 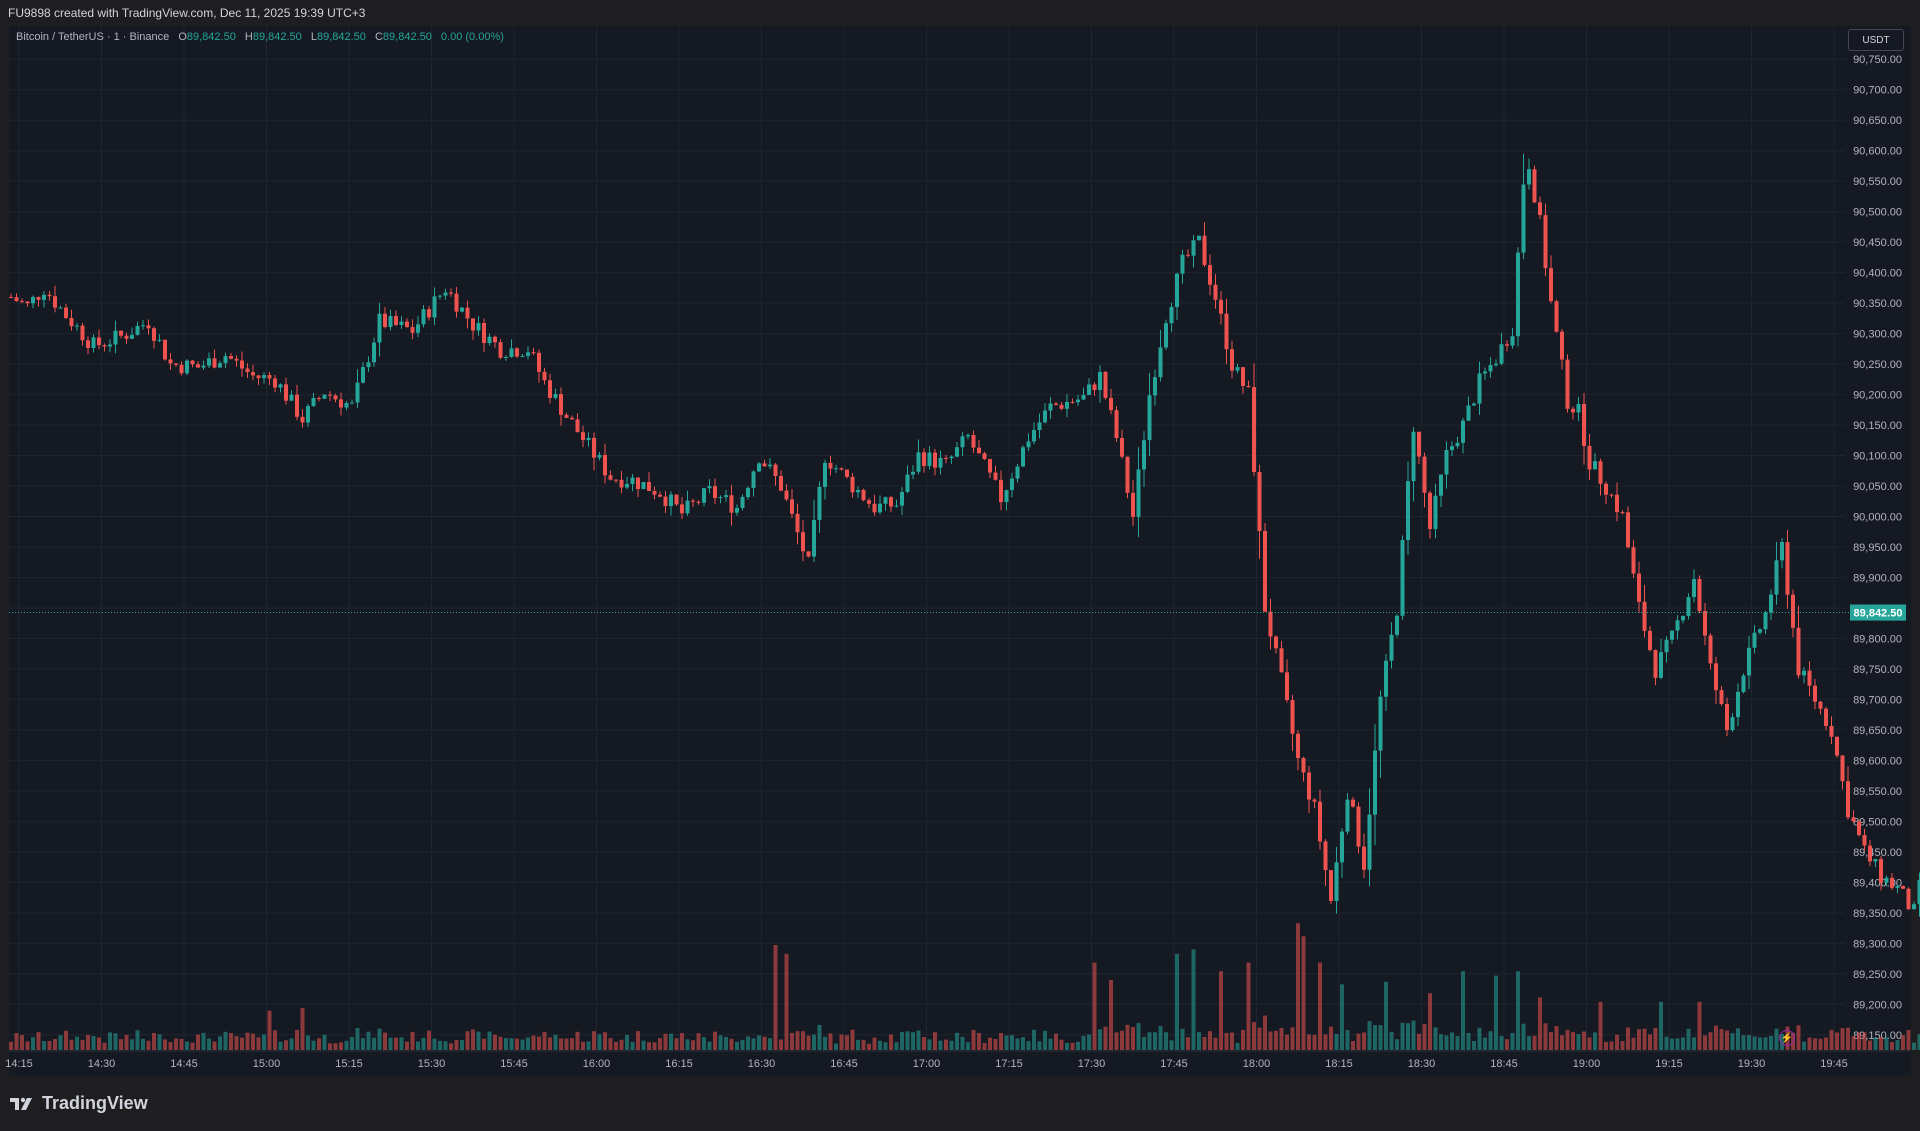 I want to click on tradingview-logo: TradingView, so click(x=79, y=1103).